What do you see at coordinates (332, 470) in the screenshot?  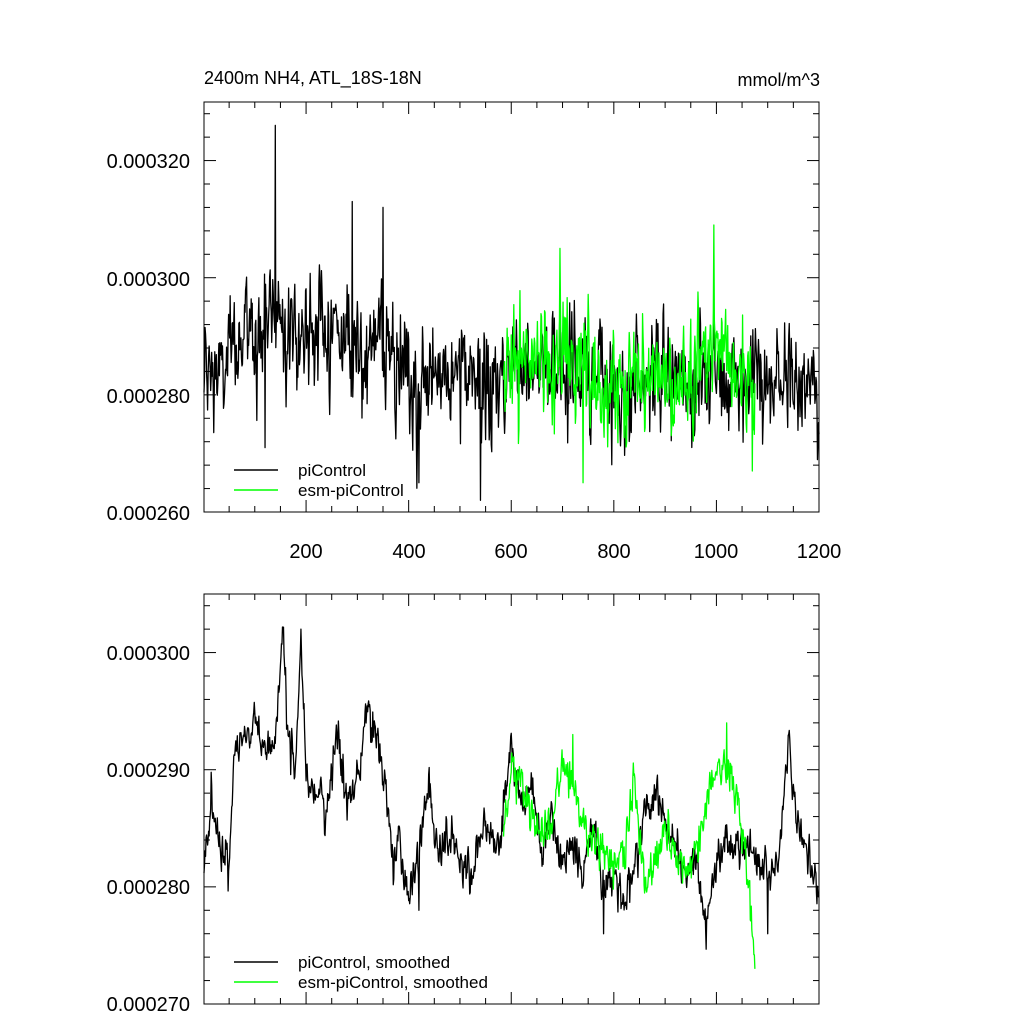 I see `top-legend-label-picontrol: piControl` at bounding box center [332, 470].